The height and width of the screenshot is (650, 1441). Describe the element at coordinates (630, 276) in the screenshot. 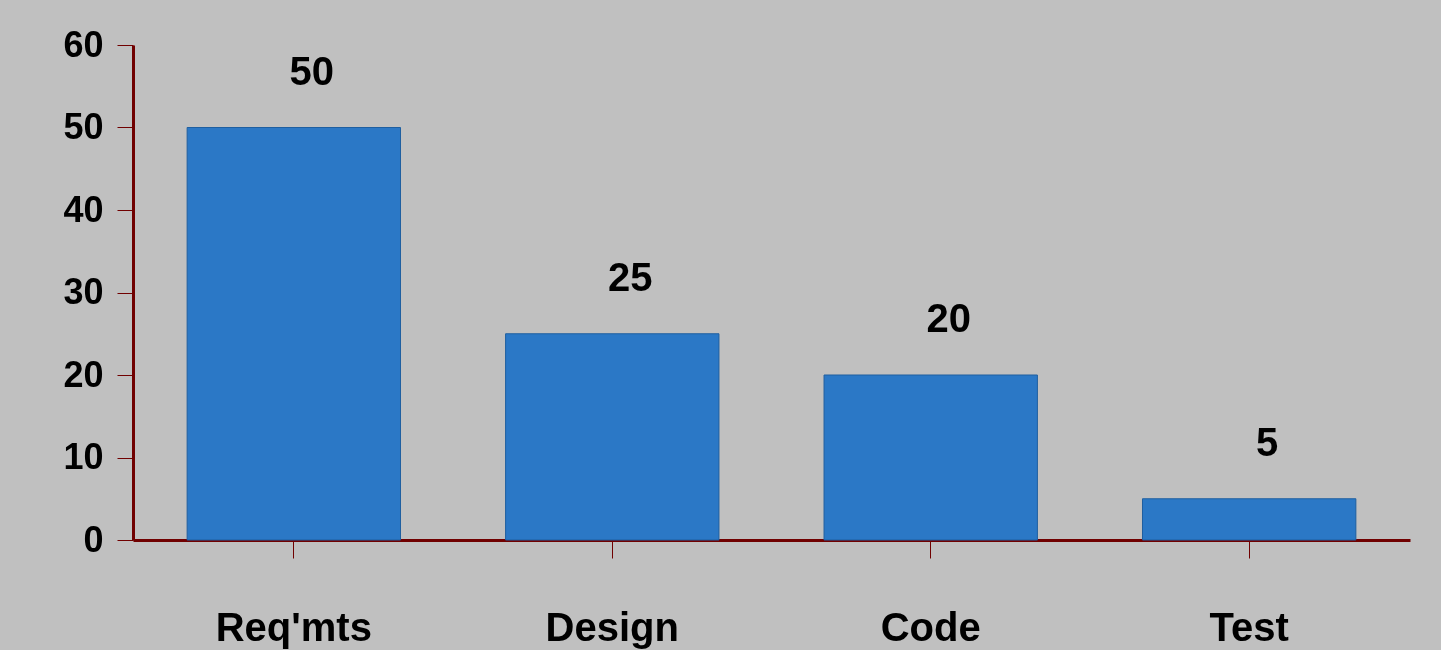

I see `data-label: 25` at that location.